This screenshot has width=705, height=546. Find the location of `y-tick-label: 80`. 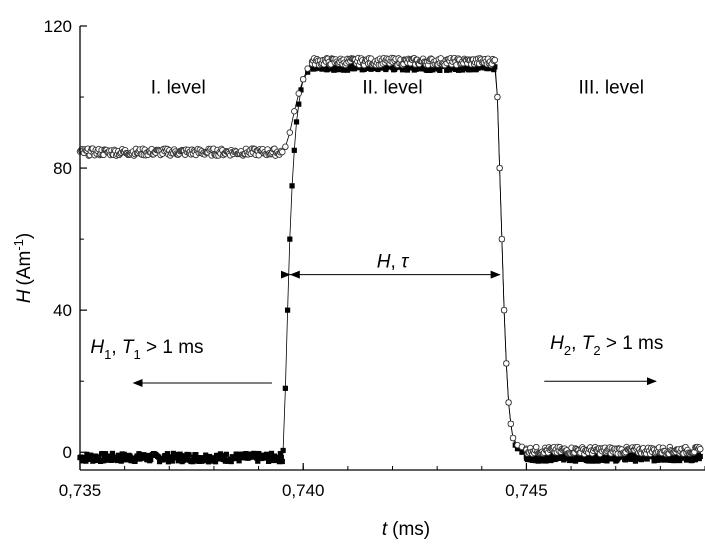

y-tick-label: 80 is located at coordinates (62, 168).